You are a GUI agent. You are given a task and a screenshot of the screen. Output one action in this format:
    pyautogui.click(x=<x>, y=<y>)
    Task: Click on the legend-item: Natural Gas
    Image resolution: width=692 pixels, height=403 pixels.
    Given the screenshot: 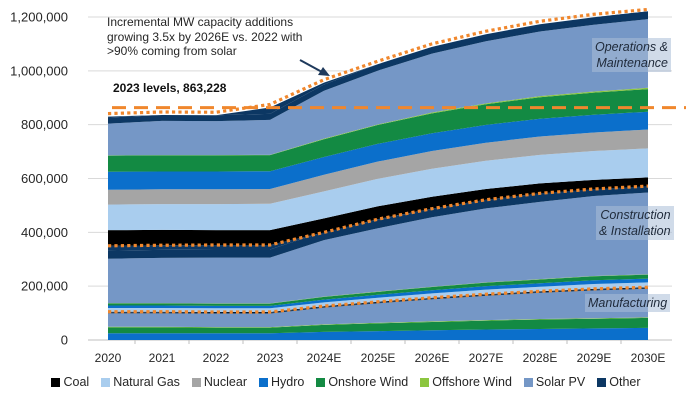 What is the action you would take?
    pyautogui.click(x=140, y=382)
    